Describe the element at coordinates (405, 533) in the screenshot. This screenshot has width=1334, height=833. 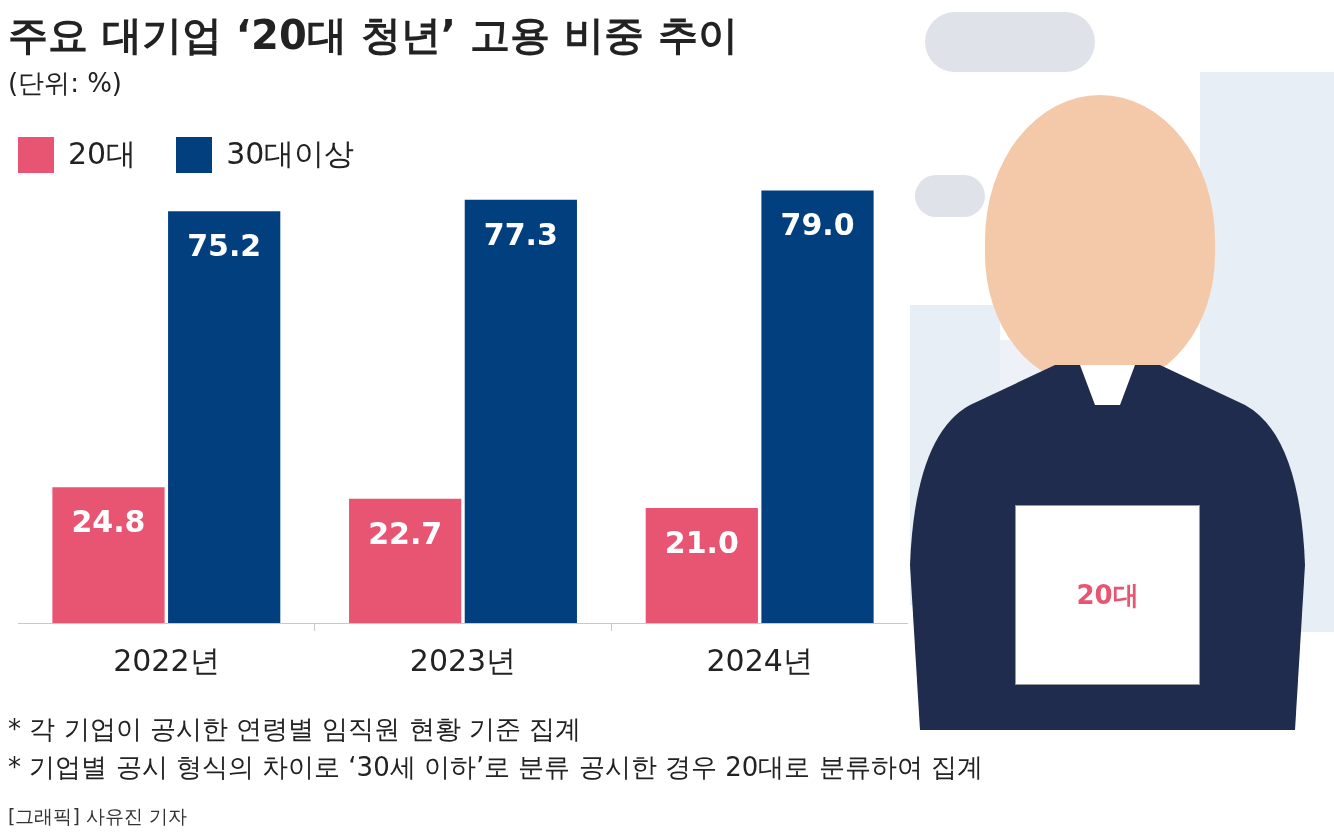
I see `data-label: 22.7` at that location.